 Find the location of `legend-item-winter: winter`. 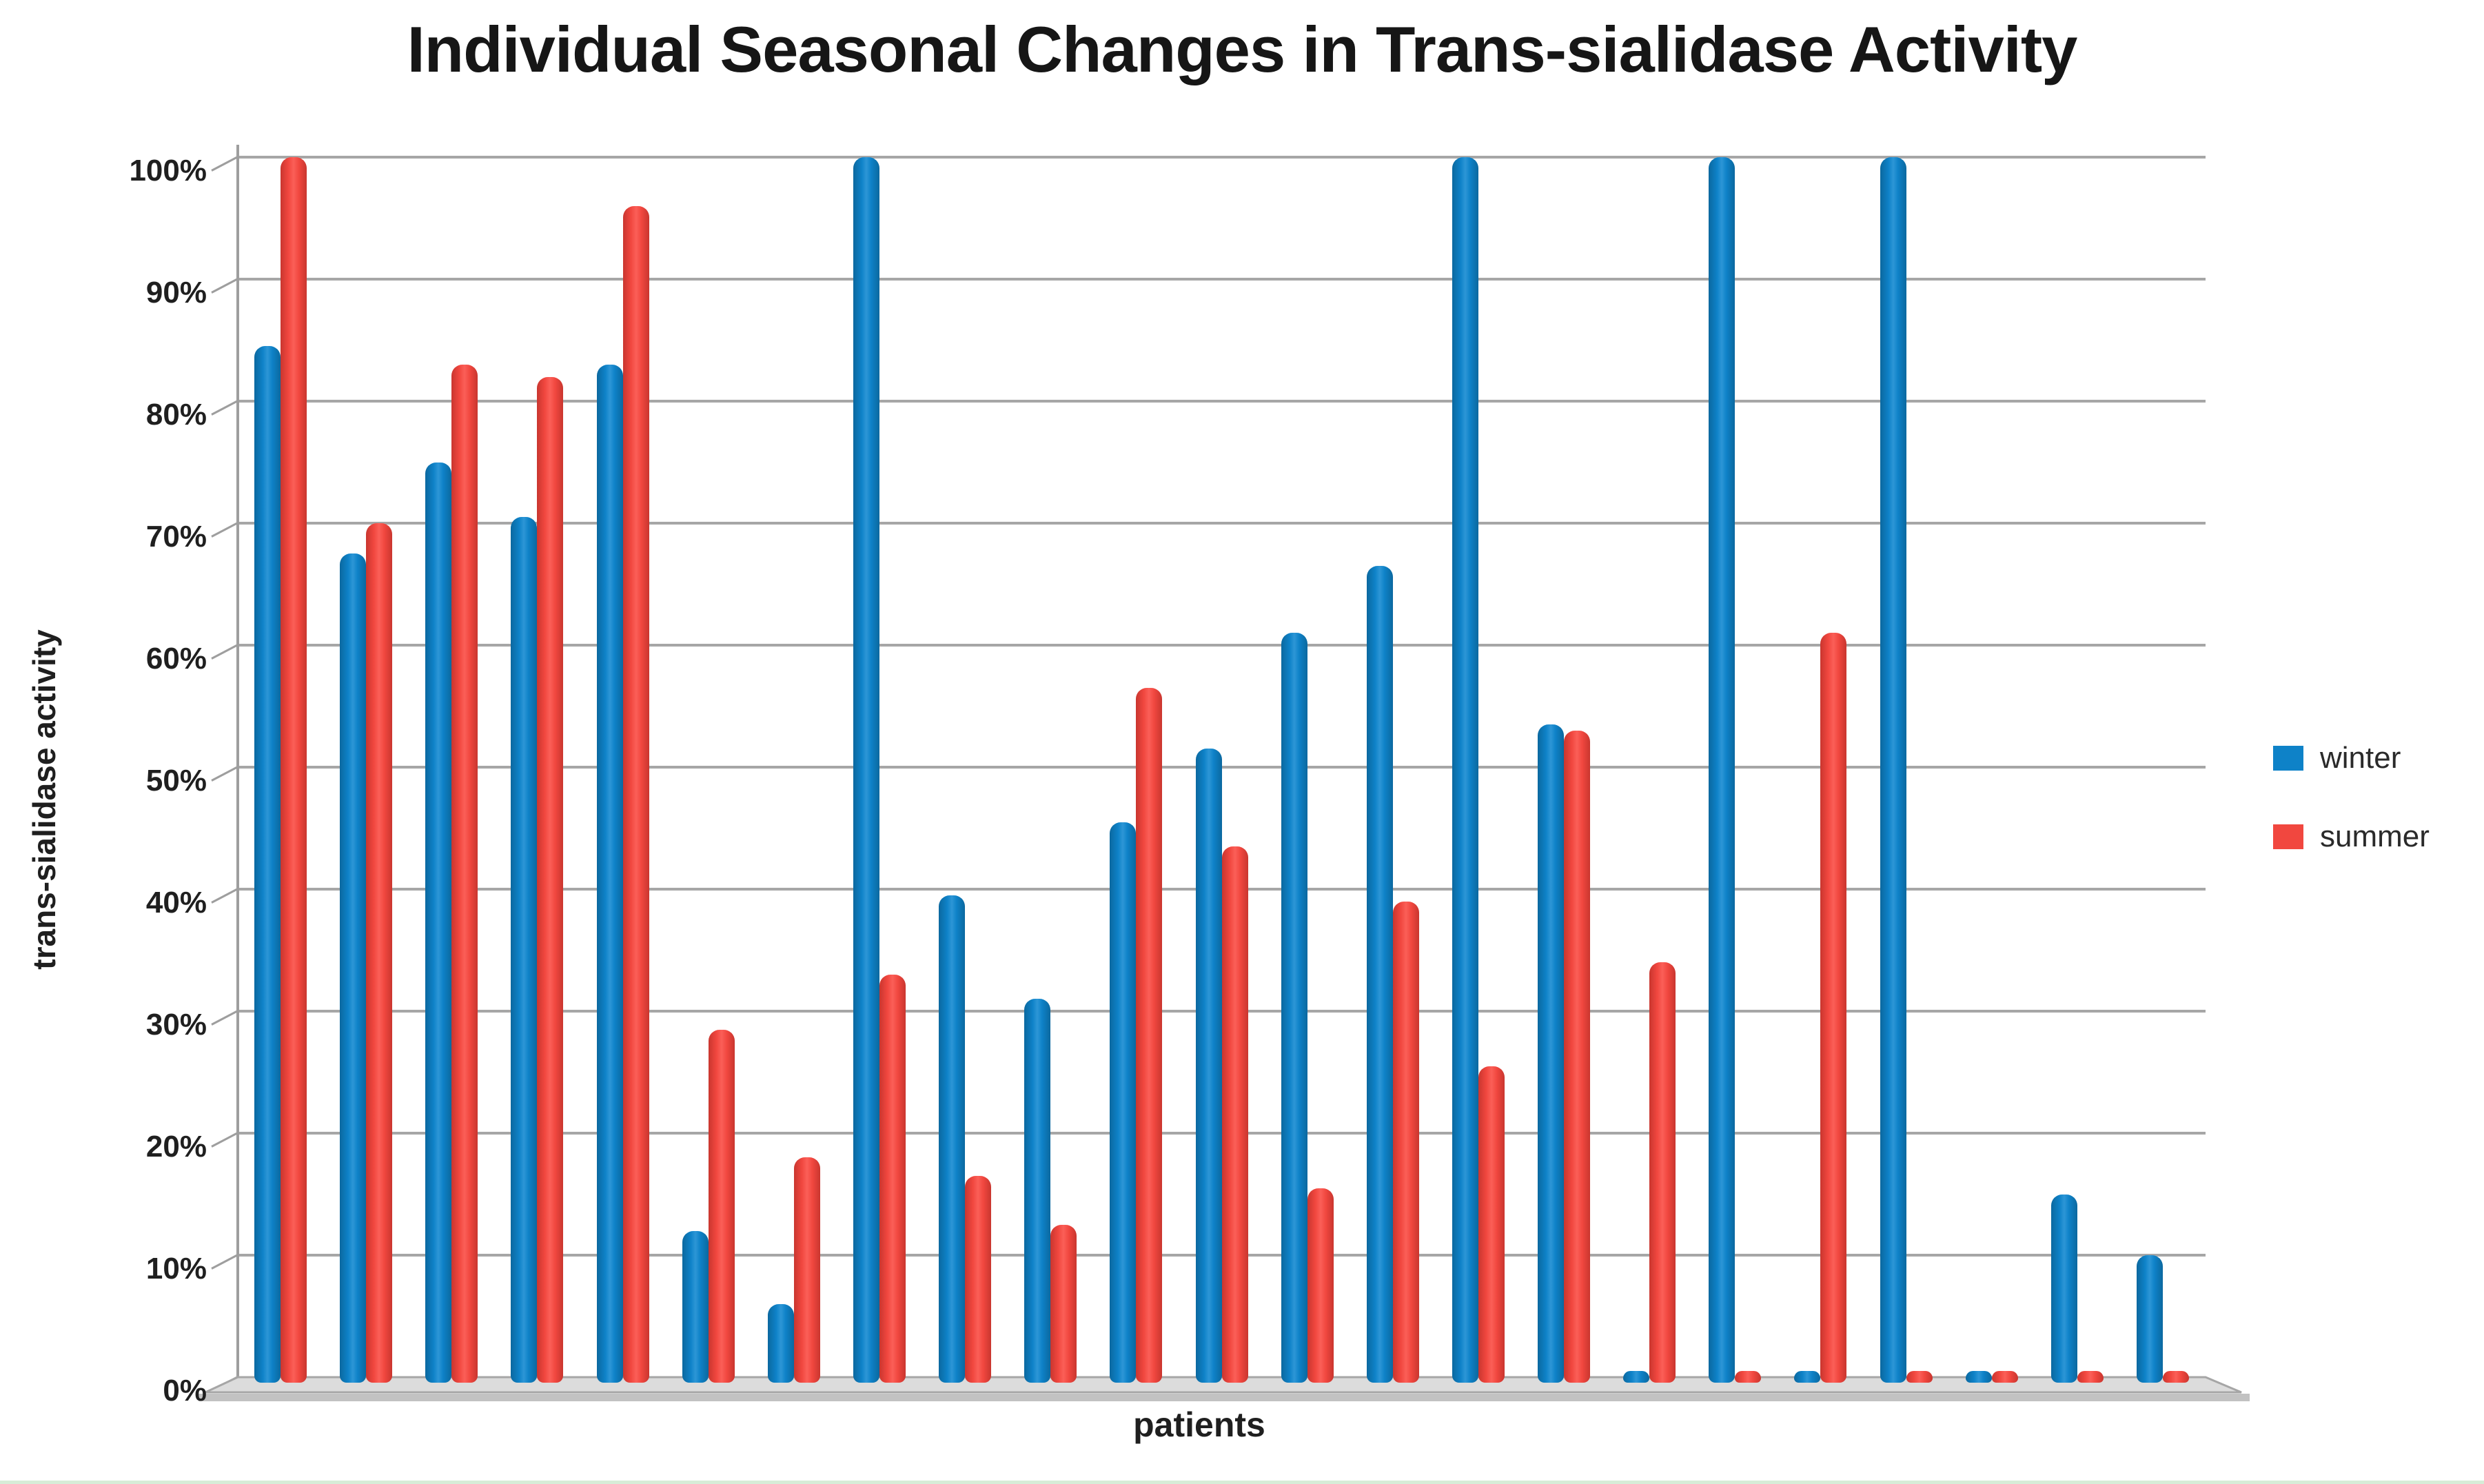

legend-item-winter: winter is located at coordinates (2351, 758).